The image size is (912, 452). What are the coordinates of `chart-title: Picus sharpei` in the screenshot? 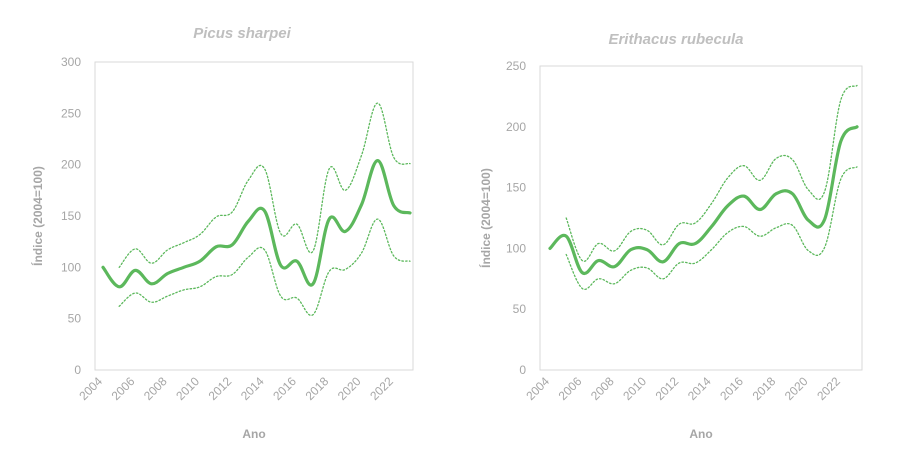 It's located at (242, 33).